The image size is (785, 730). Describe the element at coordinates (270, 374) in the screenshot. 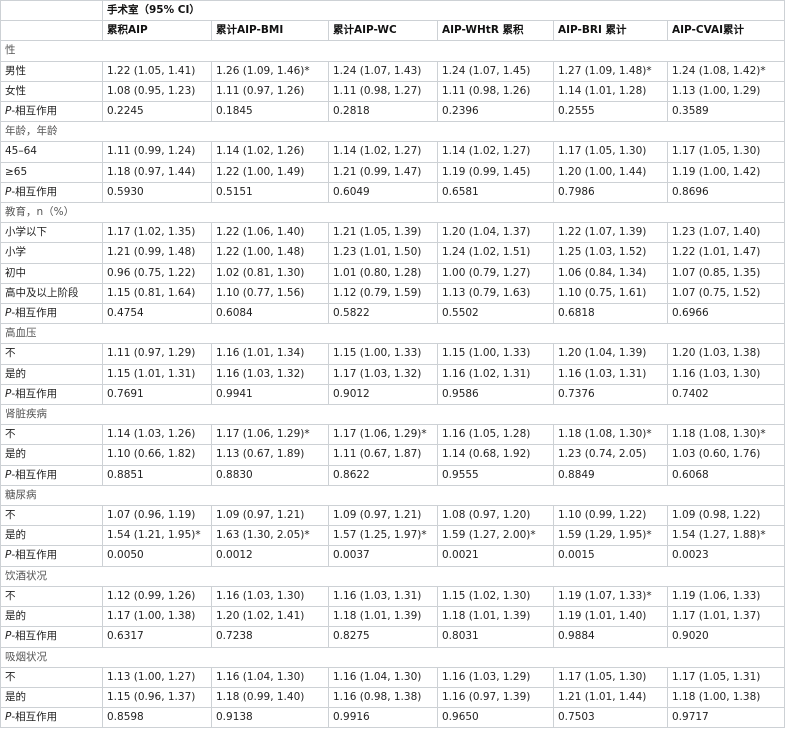

I see `value-cell: 1.16 (1.03, 1.32)` at that location.